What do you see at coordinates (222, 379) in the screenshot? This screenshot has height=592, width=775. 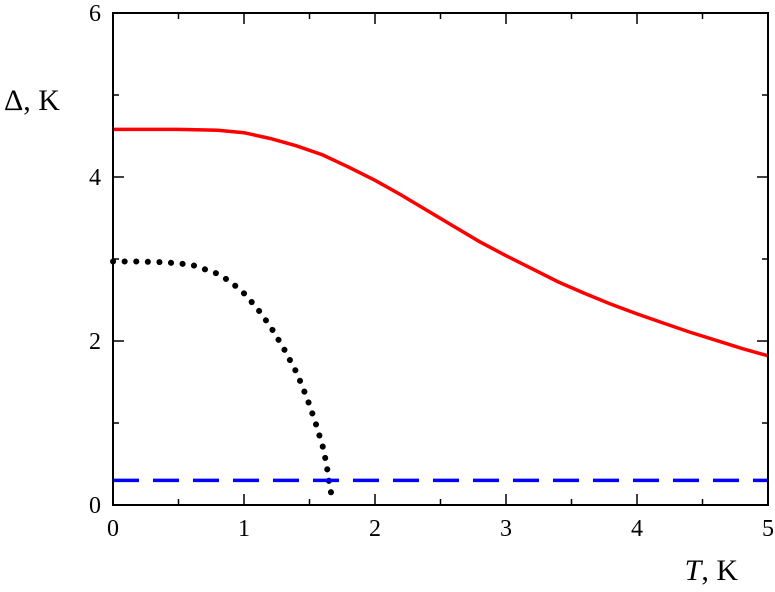 I see `series-dotted-black` at bounding box center [222, 379].